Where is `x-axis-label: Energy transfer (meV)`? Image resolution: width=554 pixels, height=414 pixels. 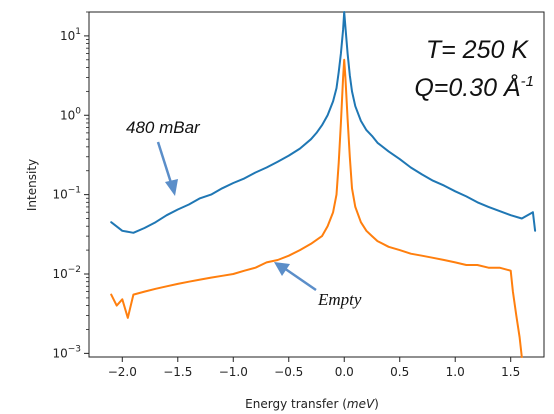
x-axis-label: Energy transfer (meV) is located at coordinates (312, 404).